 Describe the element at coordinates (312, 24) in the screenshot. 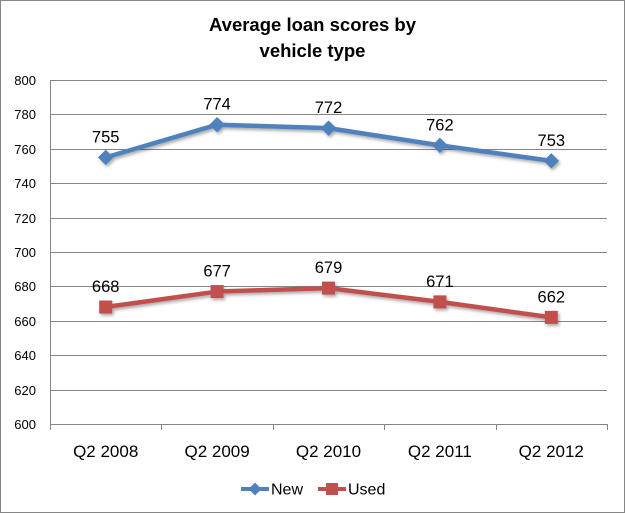

I see `chart-title-line-1: Average loan scores by` at that location.